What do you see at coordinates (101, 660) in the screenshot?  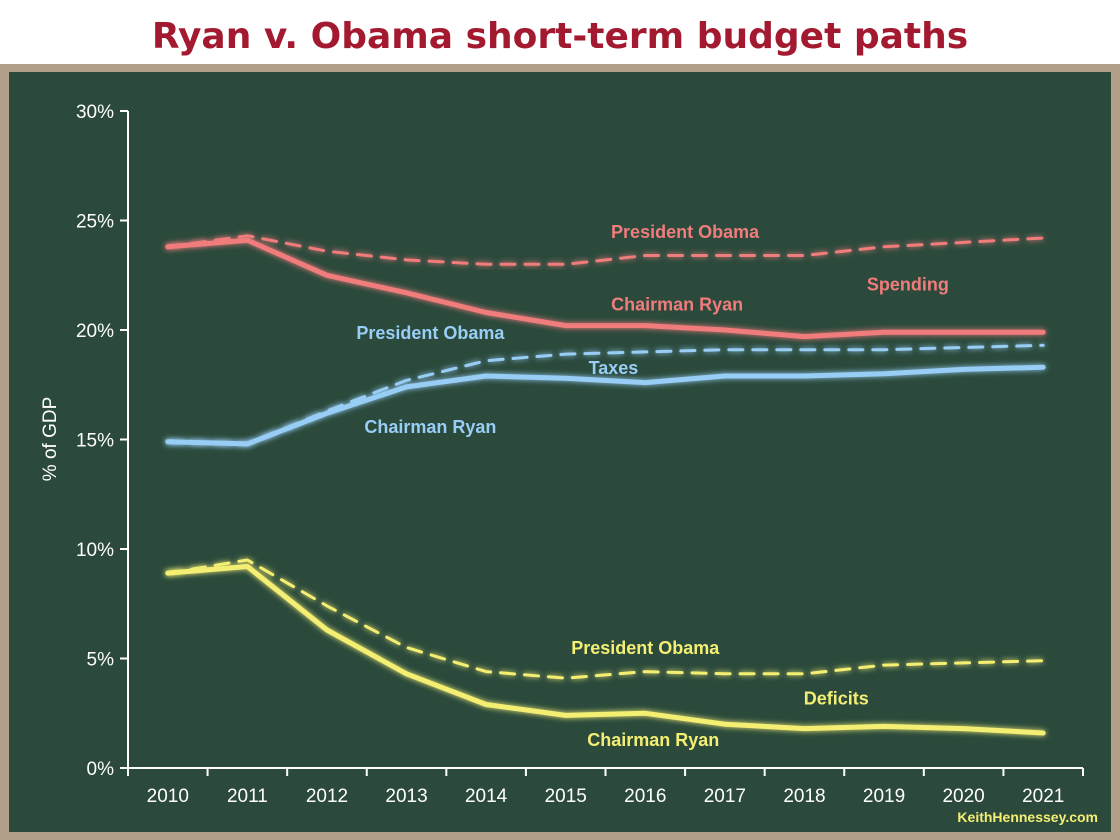 I see `y-tick-label: 5%` at bounding box center [101, 660].